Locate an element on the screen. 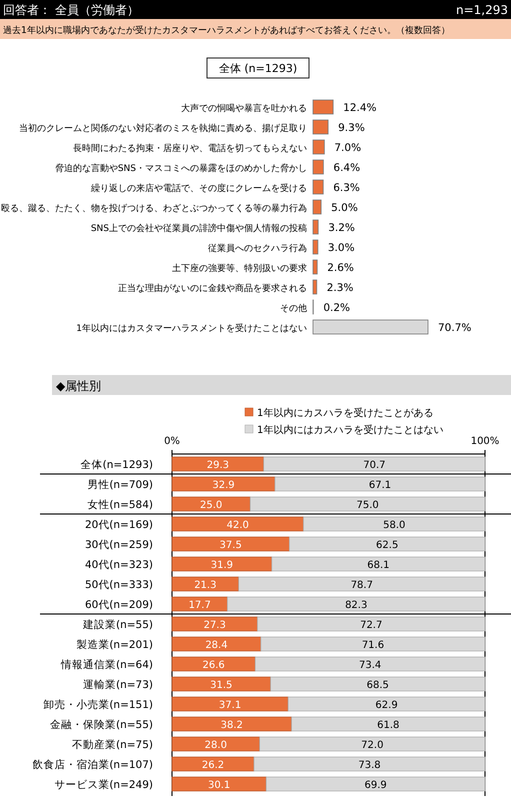 The image size is (511, 811). data-label: 42.0 is located at coordinates (237, 525).